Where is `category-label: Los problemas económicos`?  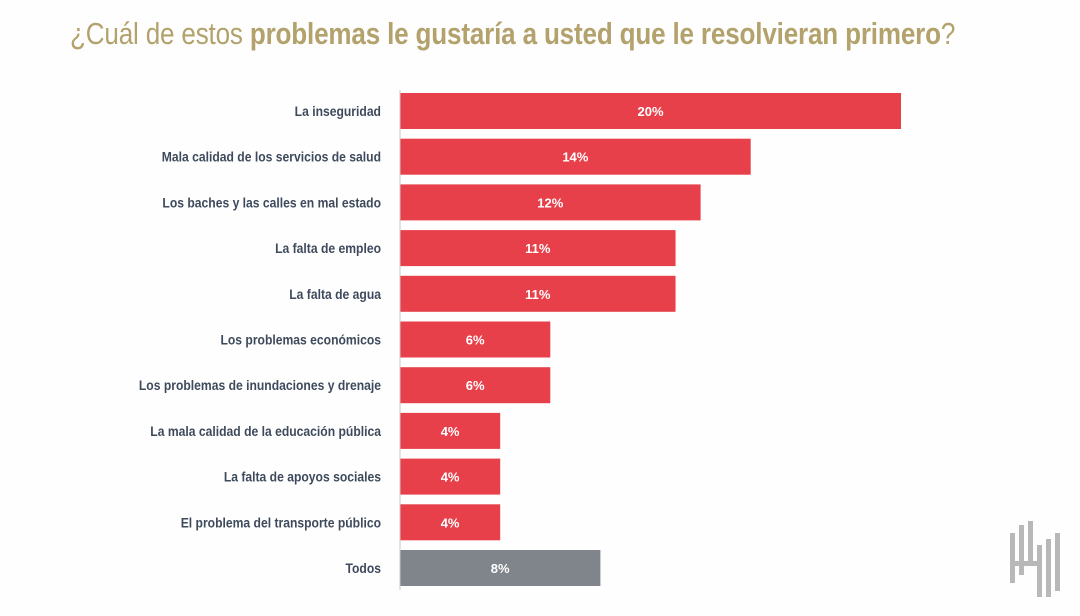 category-label: Los problemas económicos is located at coordinates (300, 340).